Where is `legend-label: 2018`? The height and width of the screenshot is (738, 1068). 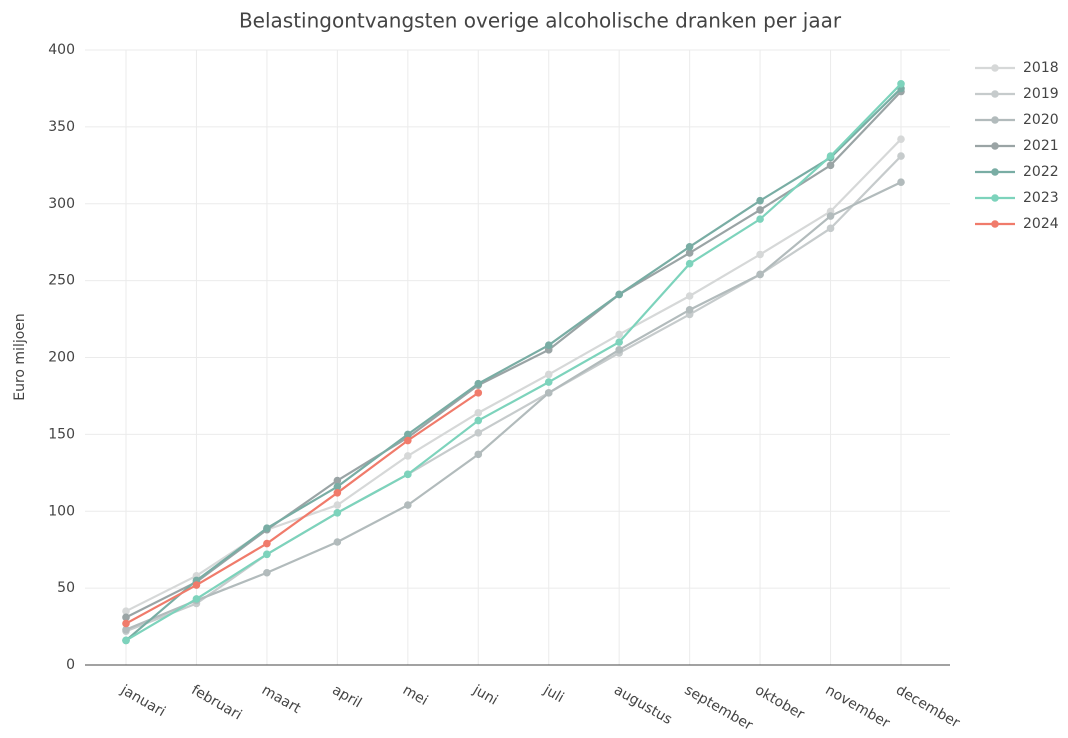 legend-label: 2018 is located at coordinates (1041, 68).